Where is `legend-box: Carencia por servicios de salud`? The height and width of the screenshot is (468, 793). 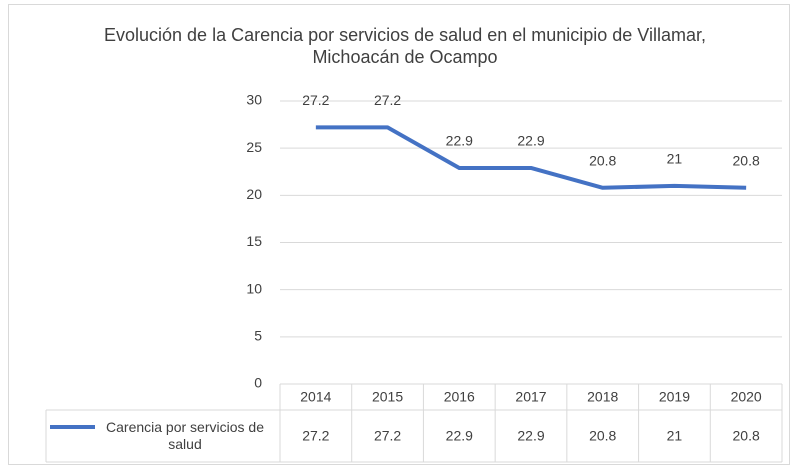 legend-box: Carencia por servicios de salud is located at coordinates (185, 435).